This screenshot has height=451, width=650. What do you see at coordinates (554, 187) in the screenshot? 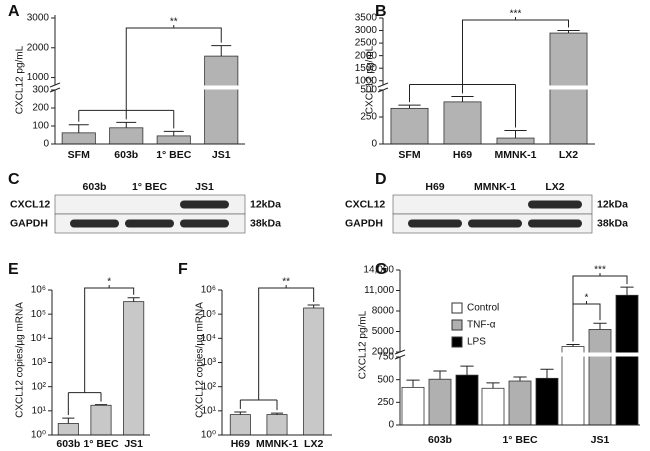
I see `lane-label: LX2` at bounding box center [554, 187].